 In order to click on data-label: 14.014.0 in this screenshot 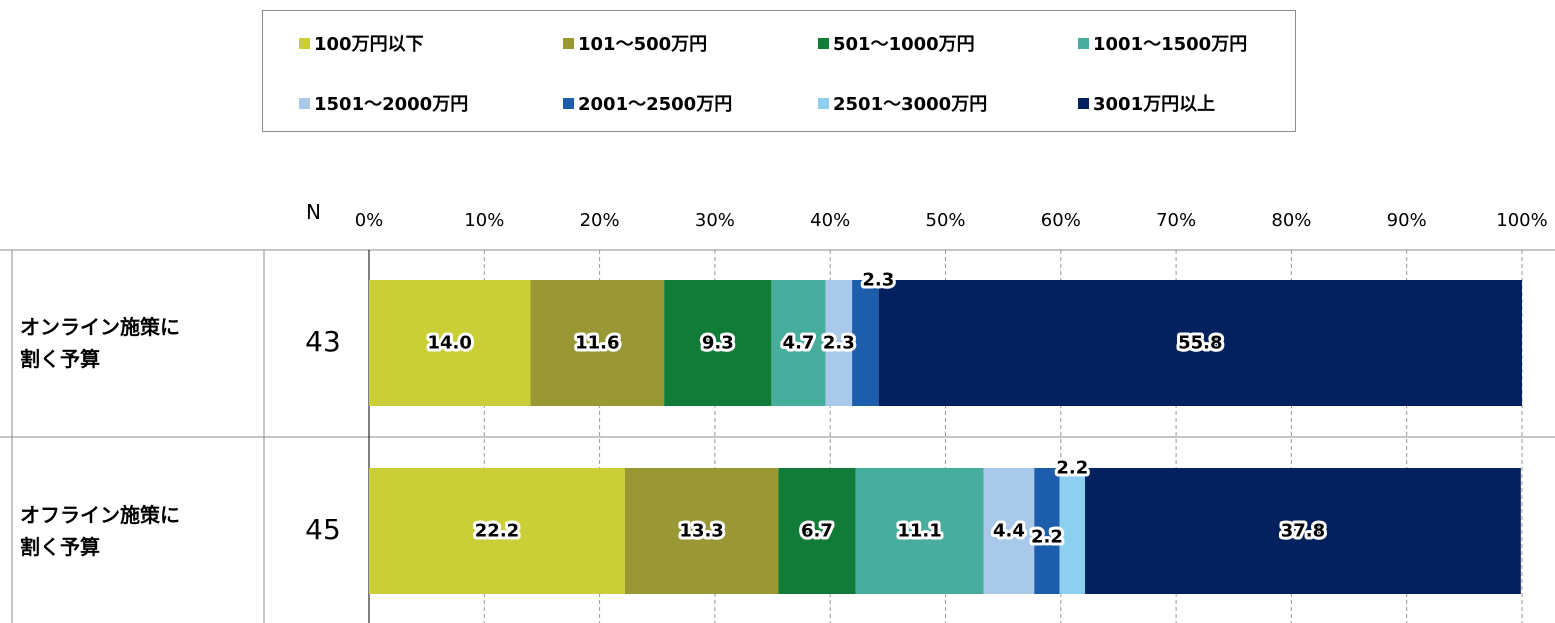, I will do `click(449, 343)`.